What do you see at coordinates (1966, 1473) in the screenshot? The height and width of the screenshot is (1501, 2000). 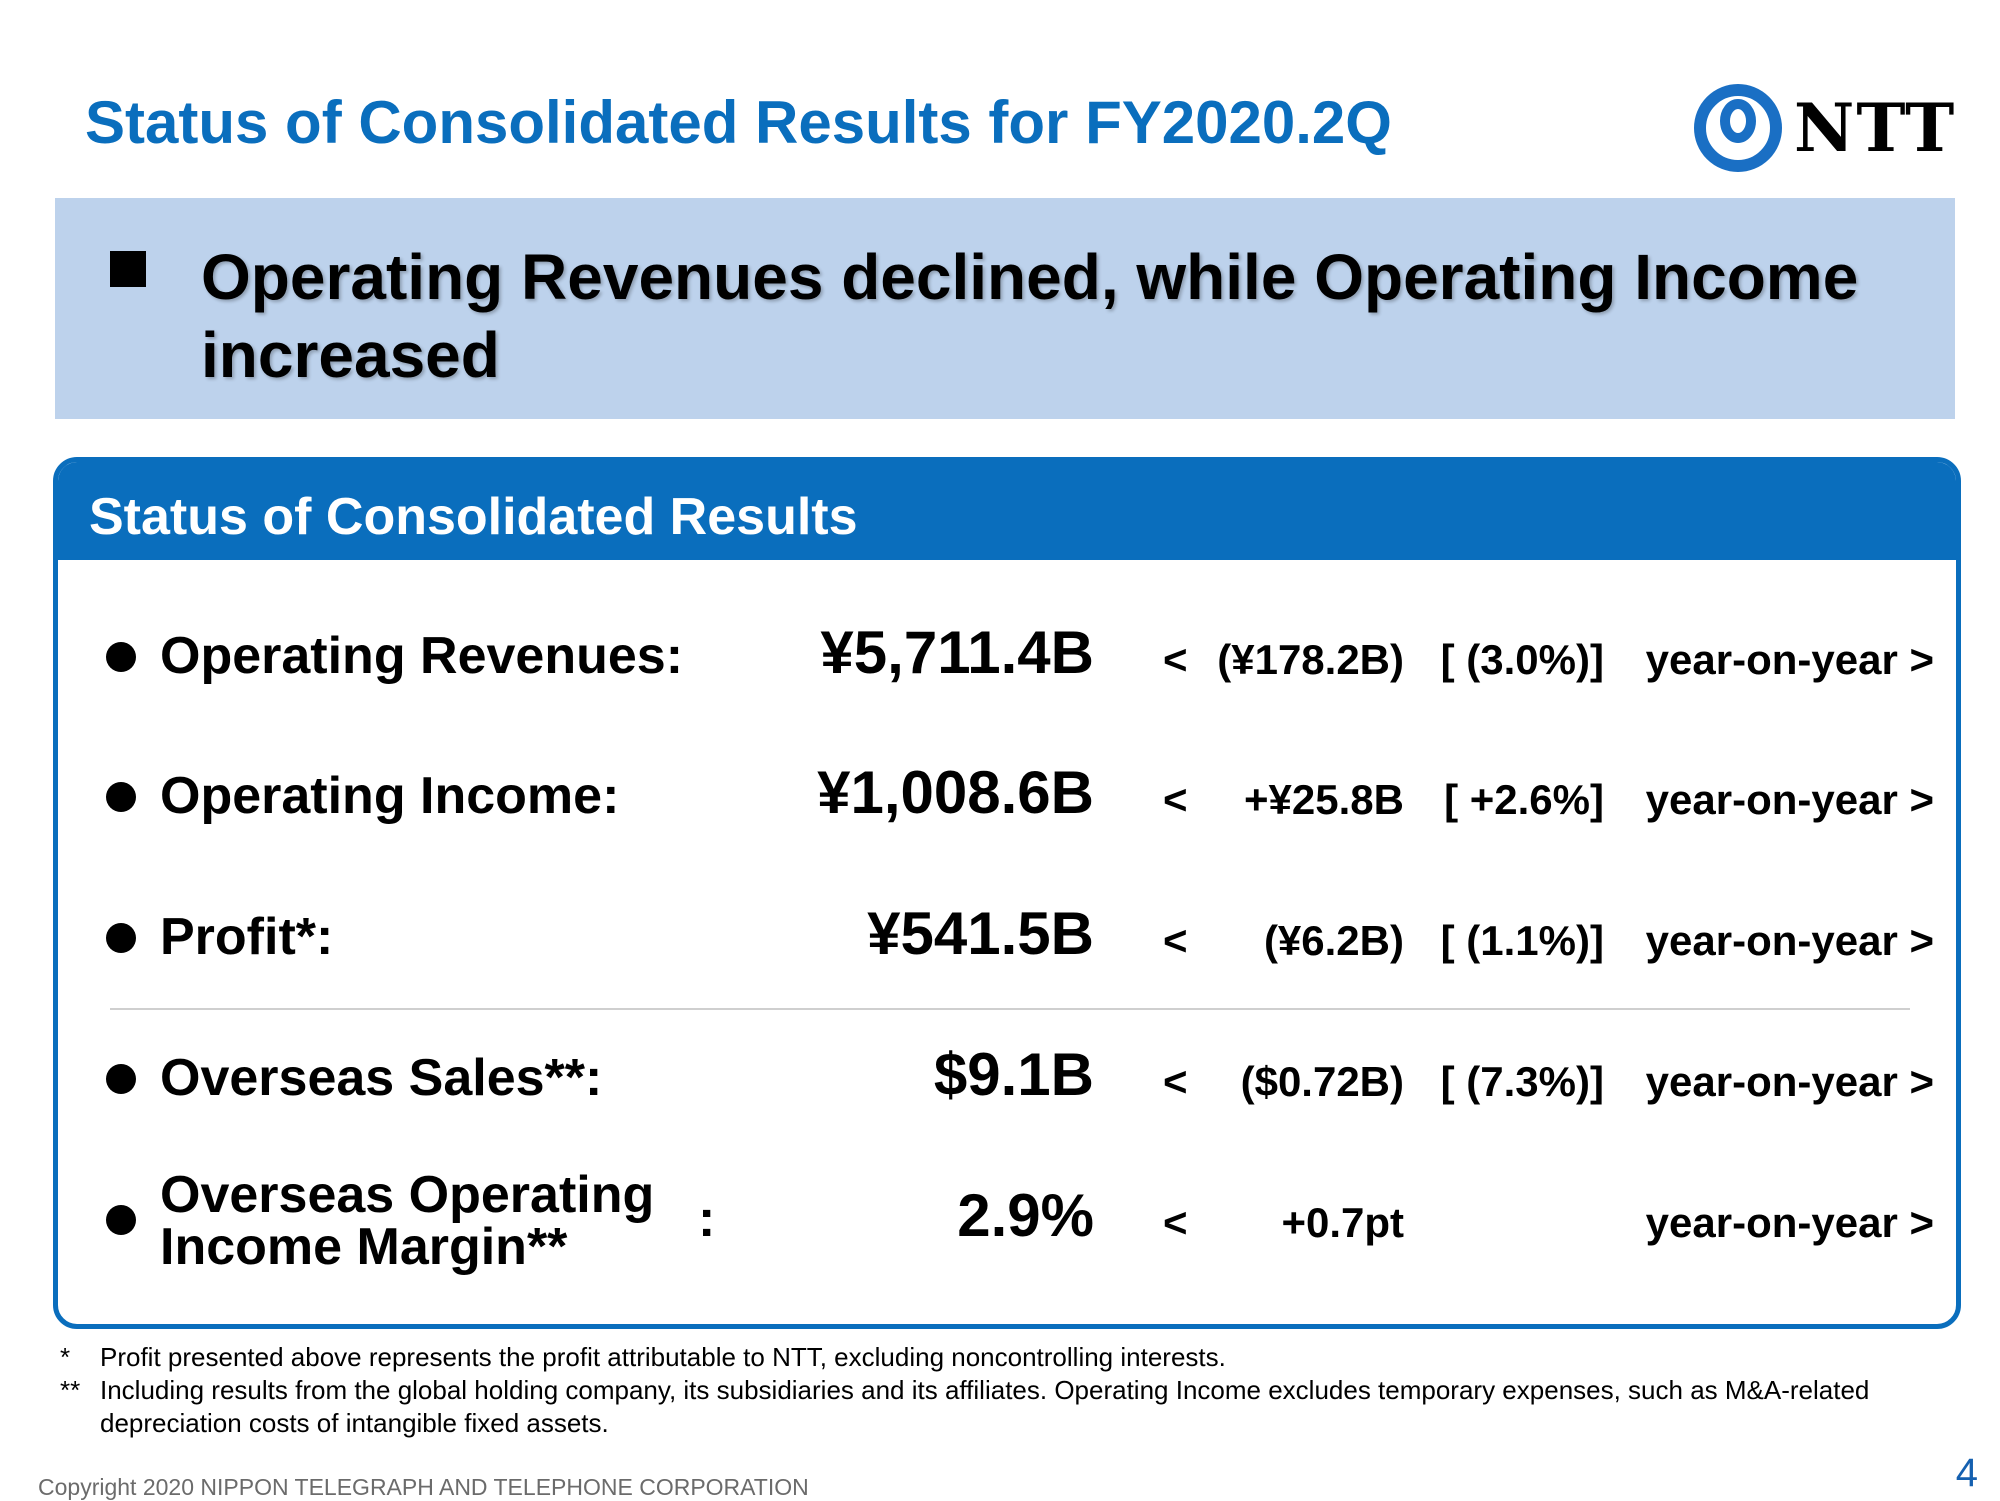 I see `page-number: 4` at bounding box center [1966, 1473].